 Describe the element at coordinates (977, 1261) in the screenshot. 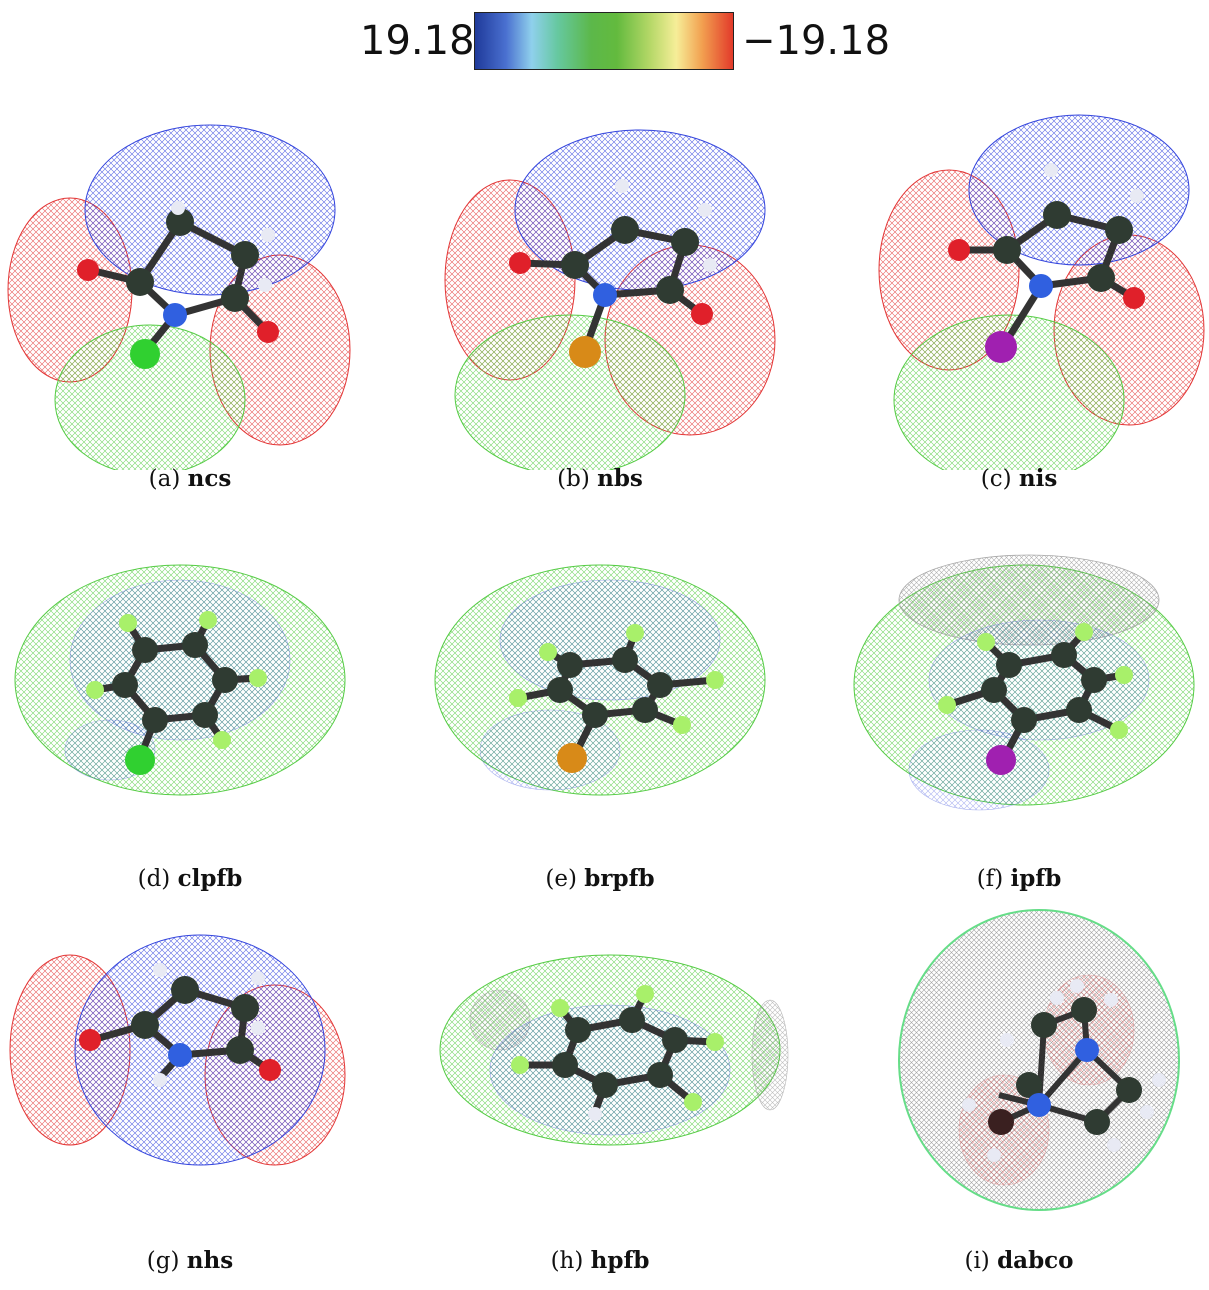

I see `caption-letter: (i)` at that location.